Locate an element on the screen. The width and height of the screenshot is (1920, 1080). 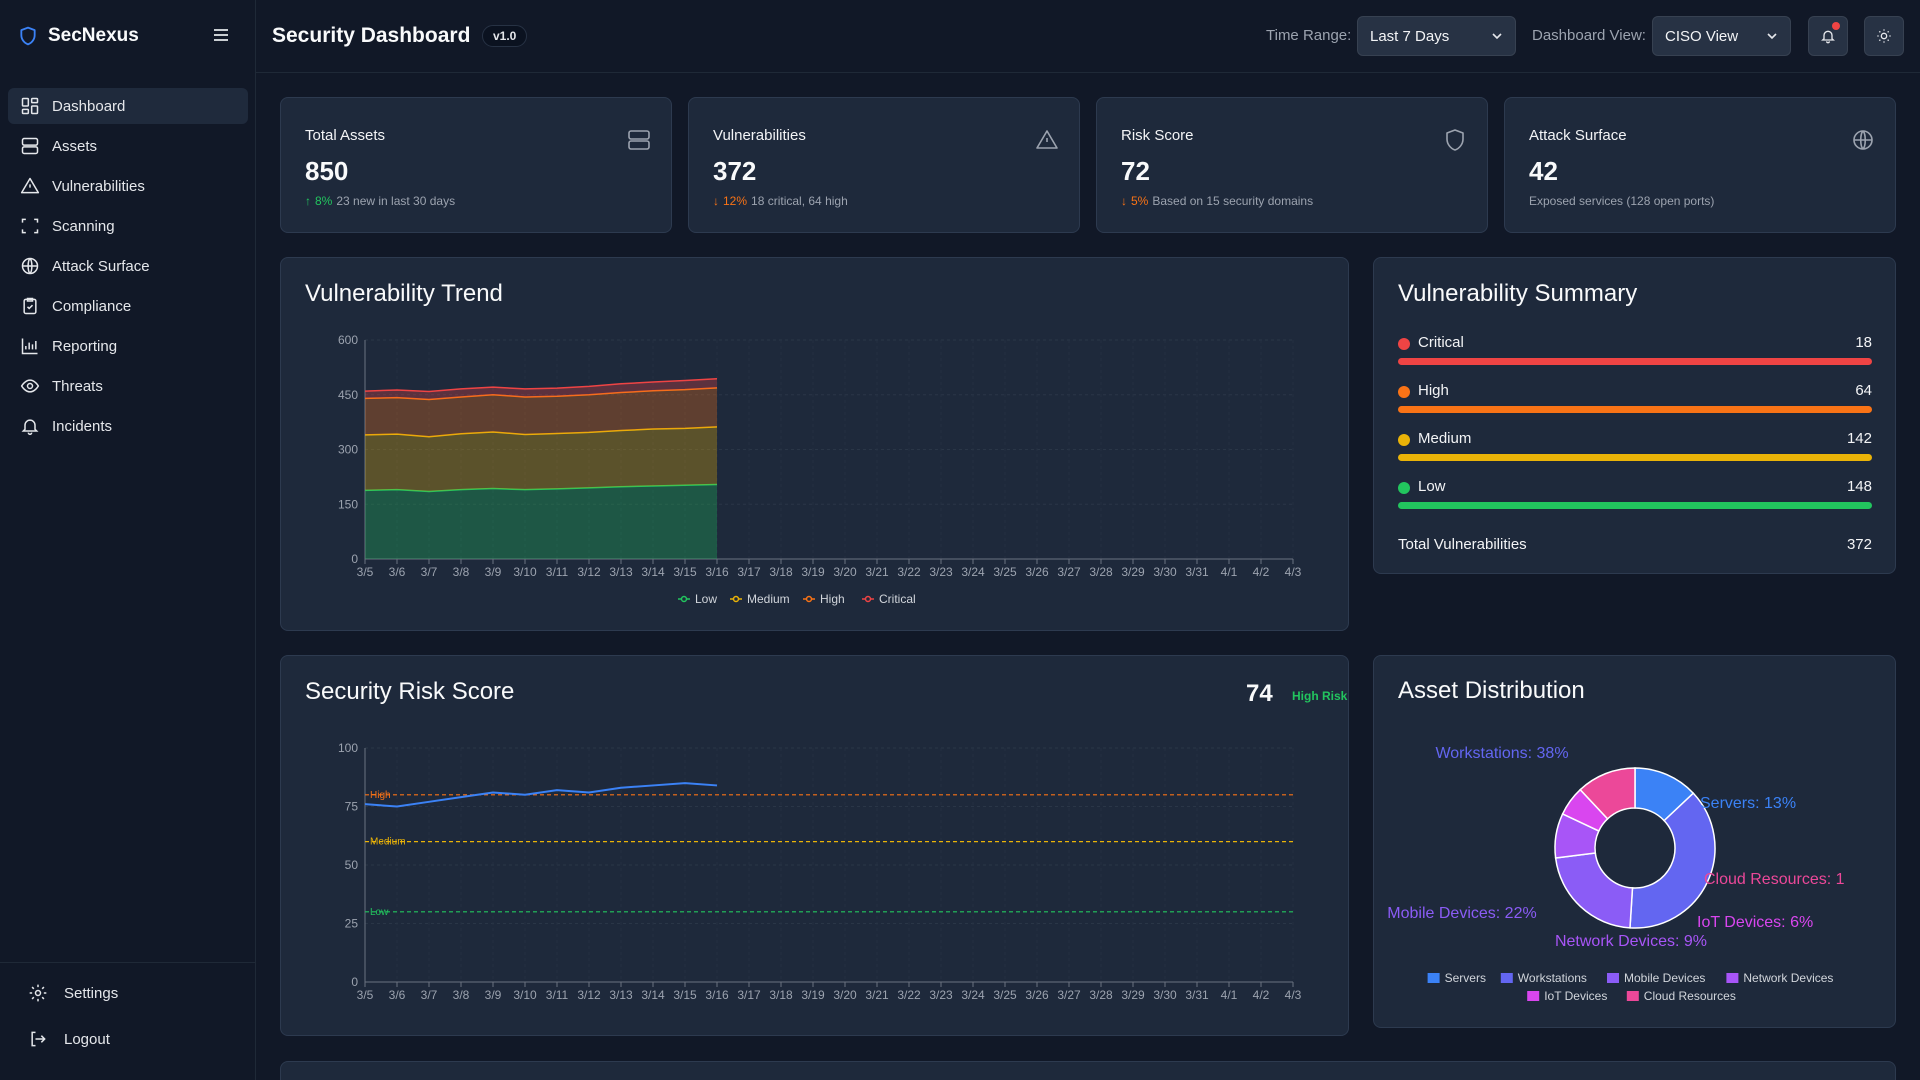
severity-count: 18 is located at coordinates (1863, 342).